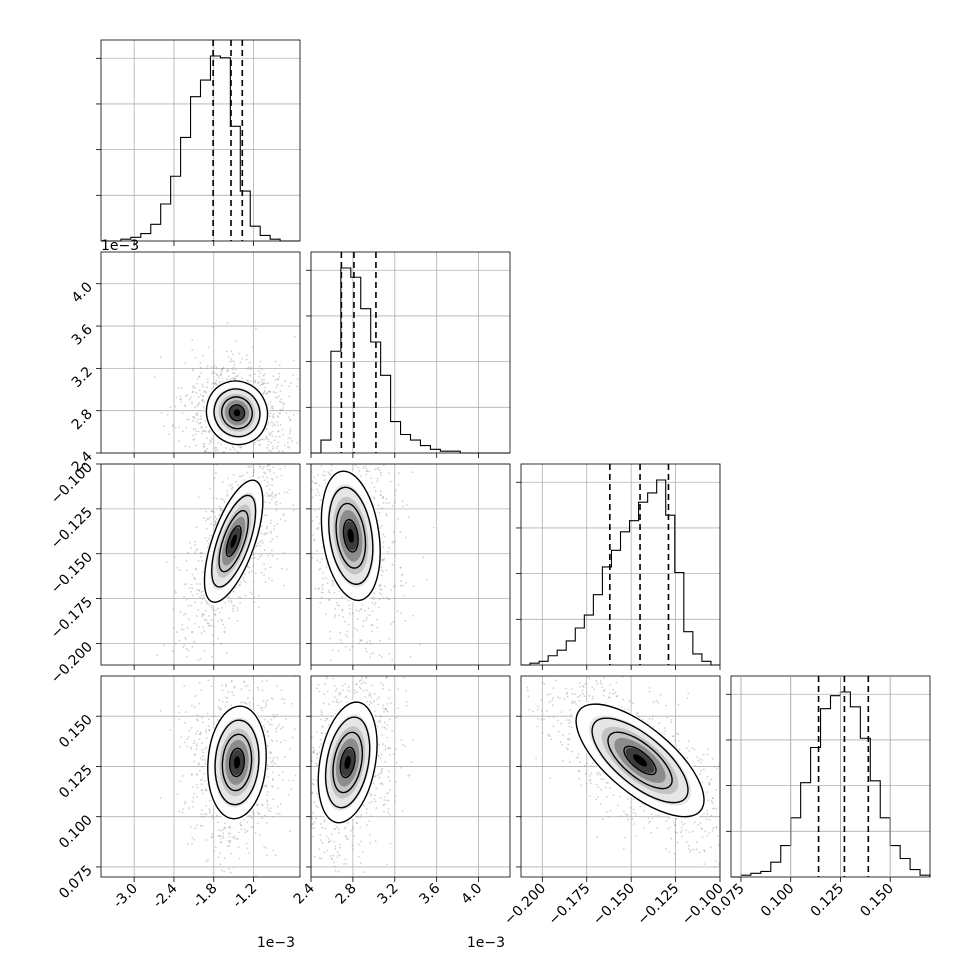 The height and width of the screenshot is (970, 970). I want to click on y-tick-label: −0.150, so click(72, 573).